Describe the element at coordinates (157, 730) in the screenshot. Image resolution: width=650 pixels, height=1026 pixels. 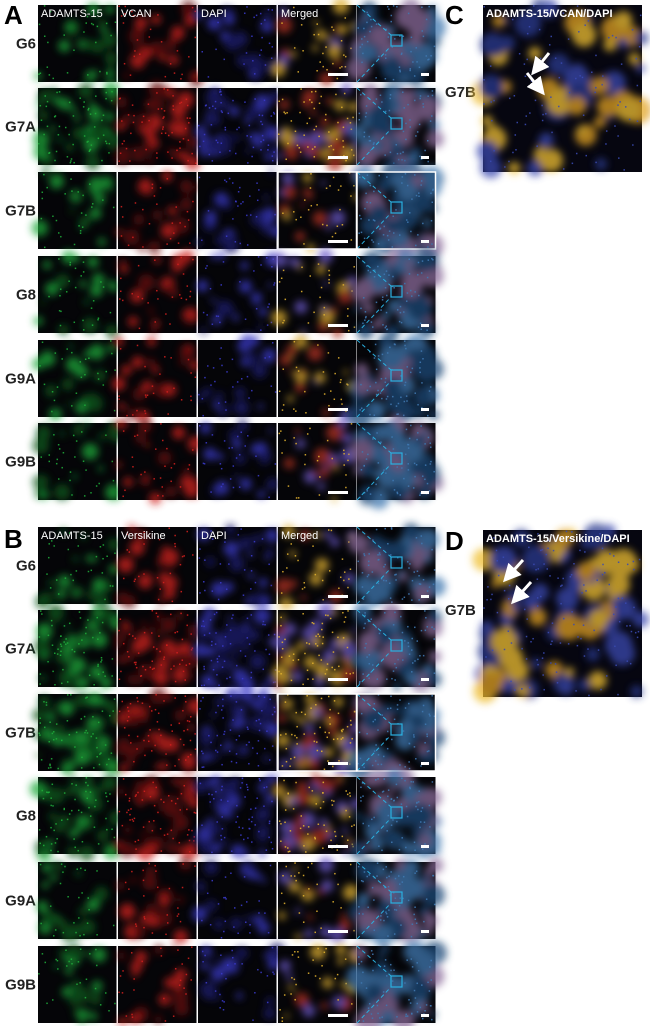
I see `speckles` at that location.